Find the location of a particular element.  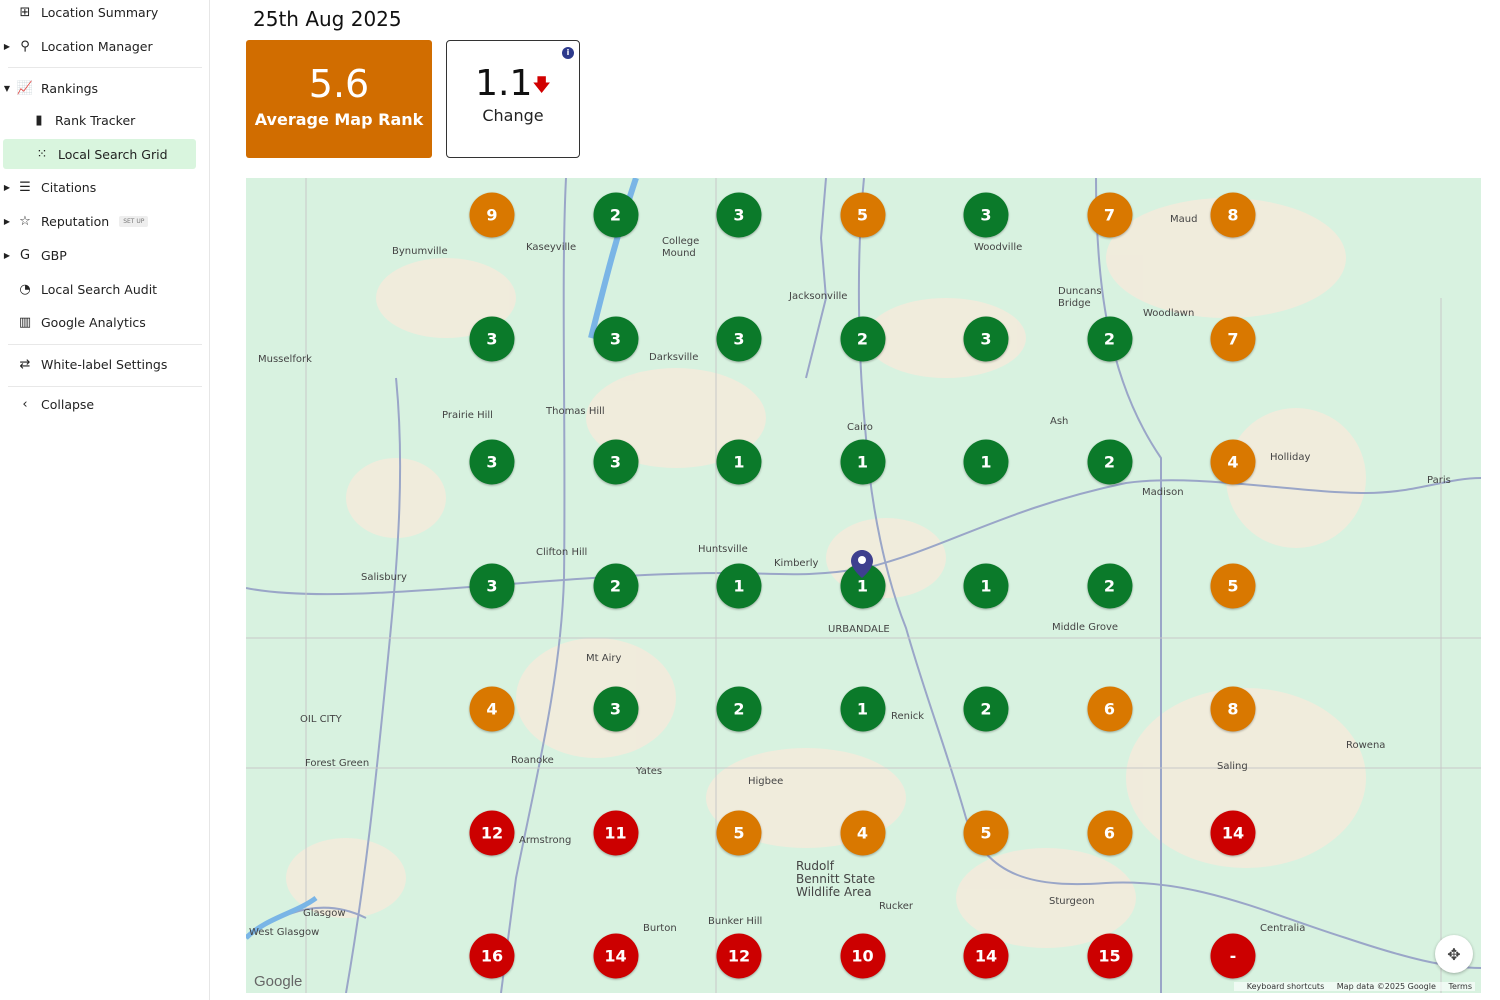

sidebar-item-local-search-grid: ⁙ Local Search Grid is located at coordinates (99, 154).